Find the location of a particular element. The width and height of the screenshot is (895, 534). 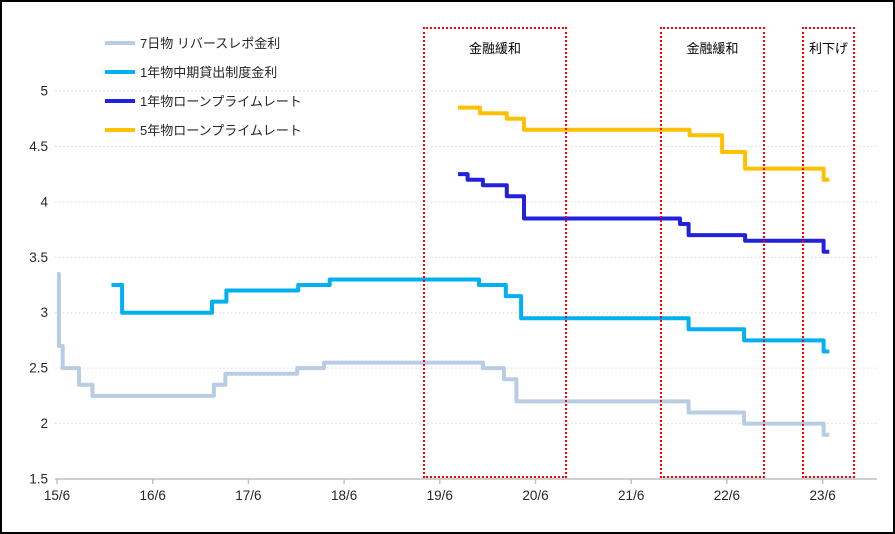

x-tick-label: 18/6 is located at coordinates (344, 495).